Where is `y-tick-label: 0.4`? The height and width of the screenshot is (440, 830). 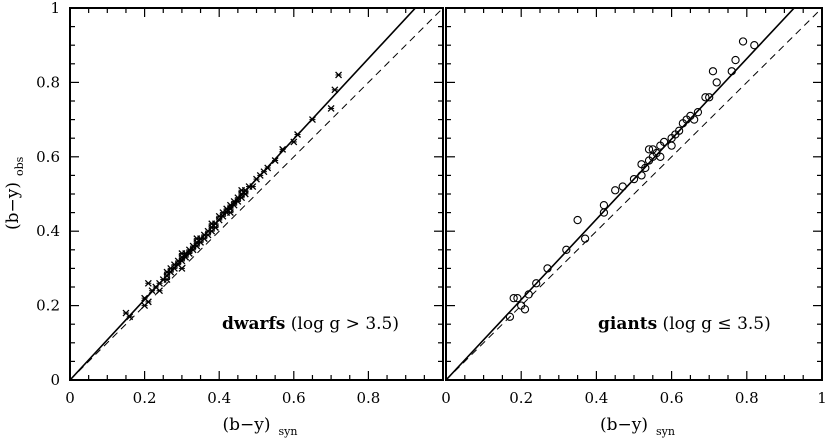
y-tick-label: 0.4 is located at coordinates (48, 231).